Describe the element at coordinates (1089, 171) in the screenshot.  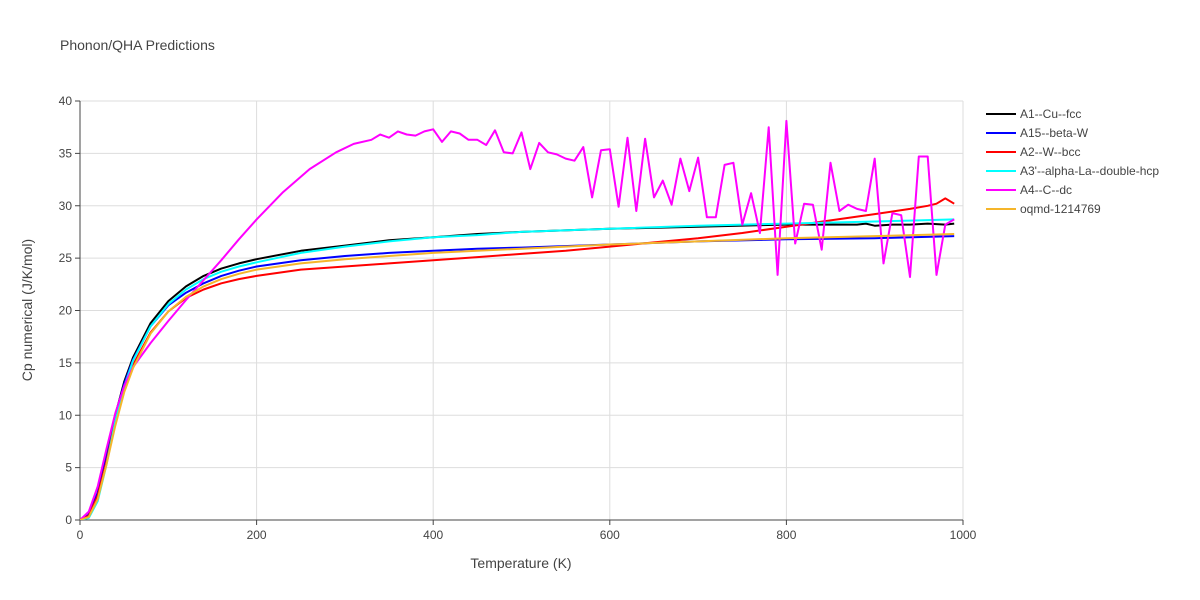
I see `legend-label: A3'--alpha-La--double-hcp` at that location.